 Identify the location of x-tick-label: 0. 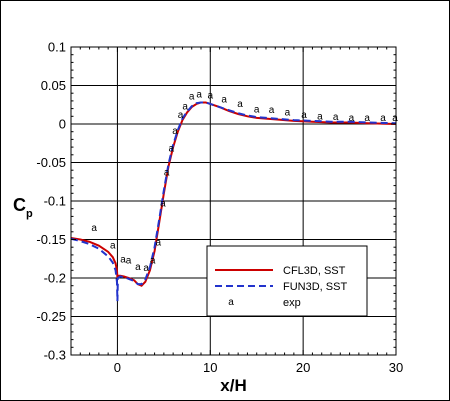
(117, 367).